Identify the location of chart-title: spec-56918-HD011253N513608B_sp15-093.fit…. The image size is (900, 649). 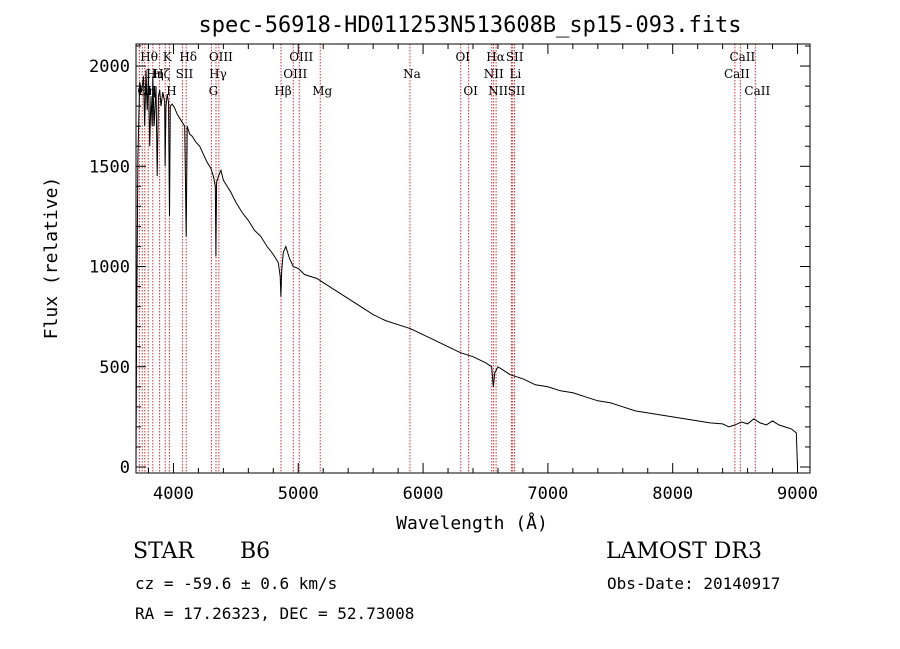
(469, 25).